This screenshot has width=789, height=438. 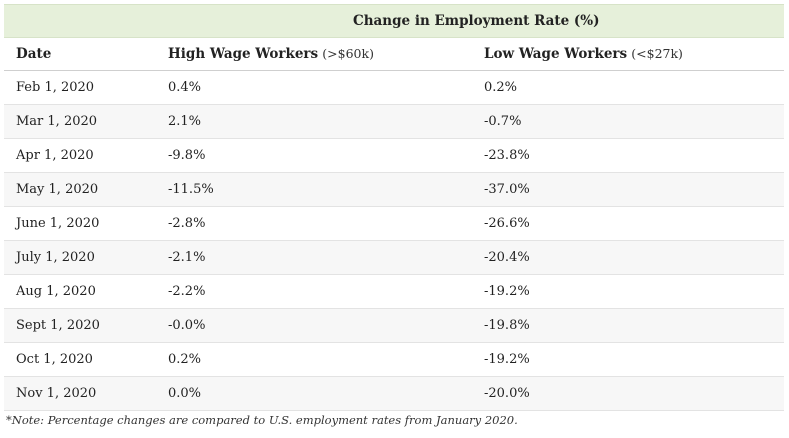 I want to click on table-row: Sept 1, 2020 -0.0% -19.8%, so click(x=394, y=326).